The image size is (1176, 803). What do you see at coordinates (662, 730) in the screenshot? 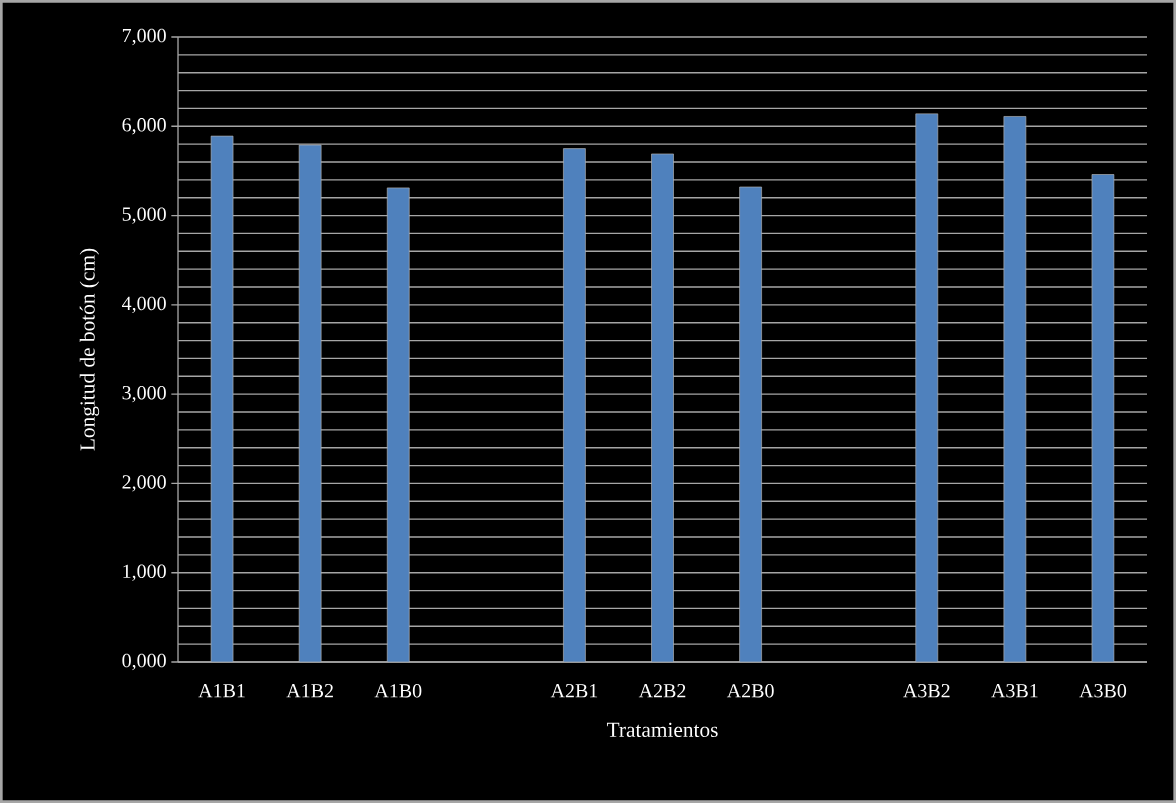
I see `x-axis-title: Tratamientos` at bounding box center [662, 730].